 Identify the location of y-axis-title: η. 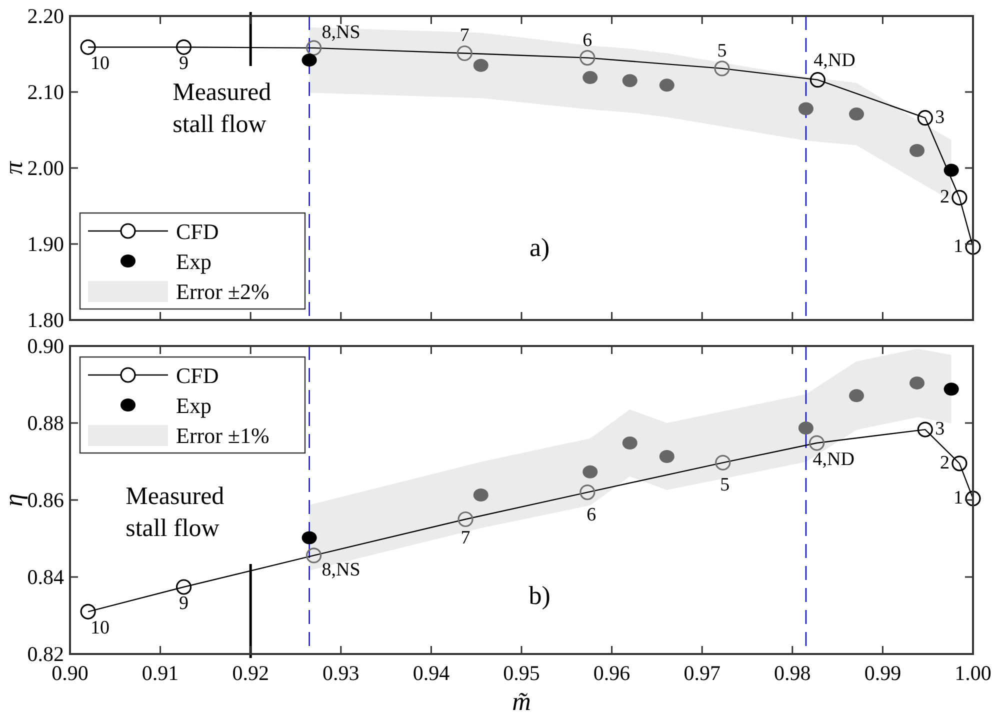
(14, 500).